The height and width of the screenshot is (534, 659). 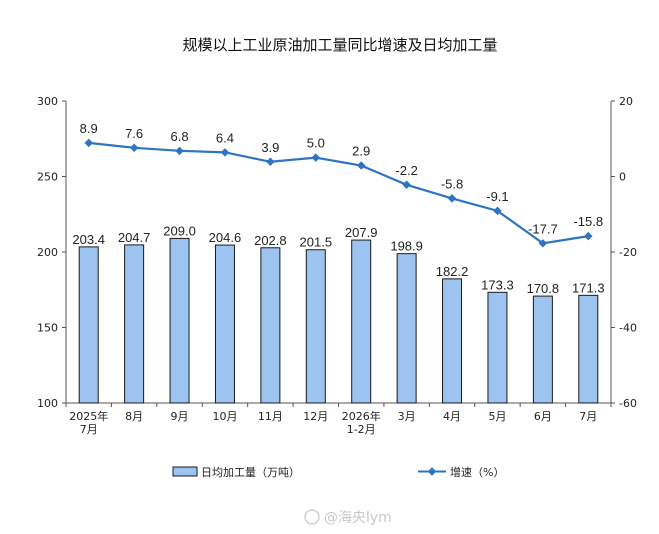 What do you see at coordinates (628, 328) in the screenshot?
I see `y-right-tick-label: -40` at bounding box center [628, 328].